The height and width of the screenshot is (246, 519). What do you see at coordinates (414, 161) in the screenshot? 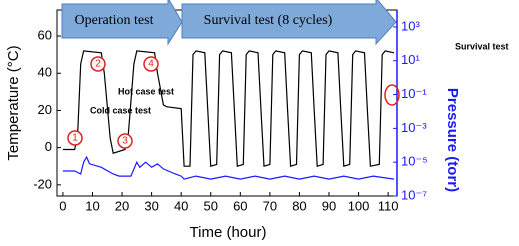
I see `y2-tick-label: 10⁻⁵` at bounding box center [414, 161].